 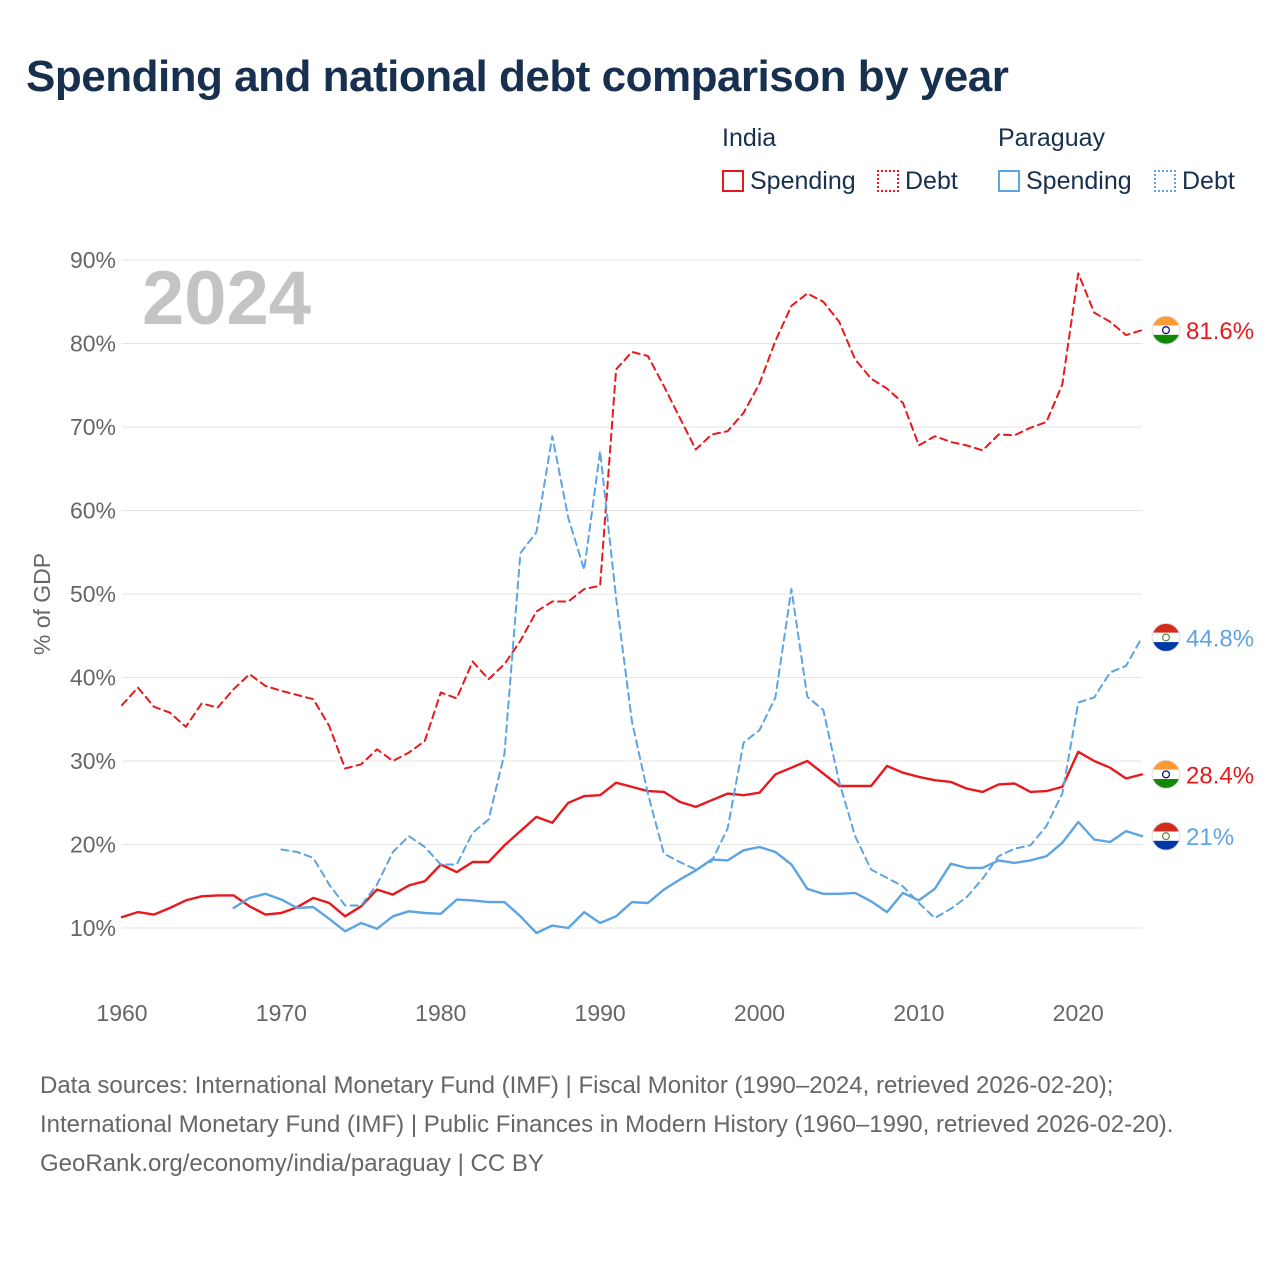 I want to click on end-value-label: 44.8%, so click(x=1220, y=638).